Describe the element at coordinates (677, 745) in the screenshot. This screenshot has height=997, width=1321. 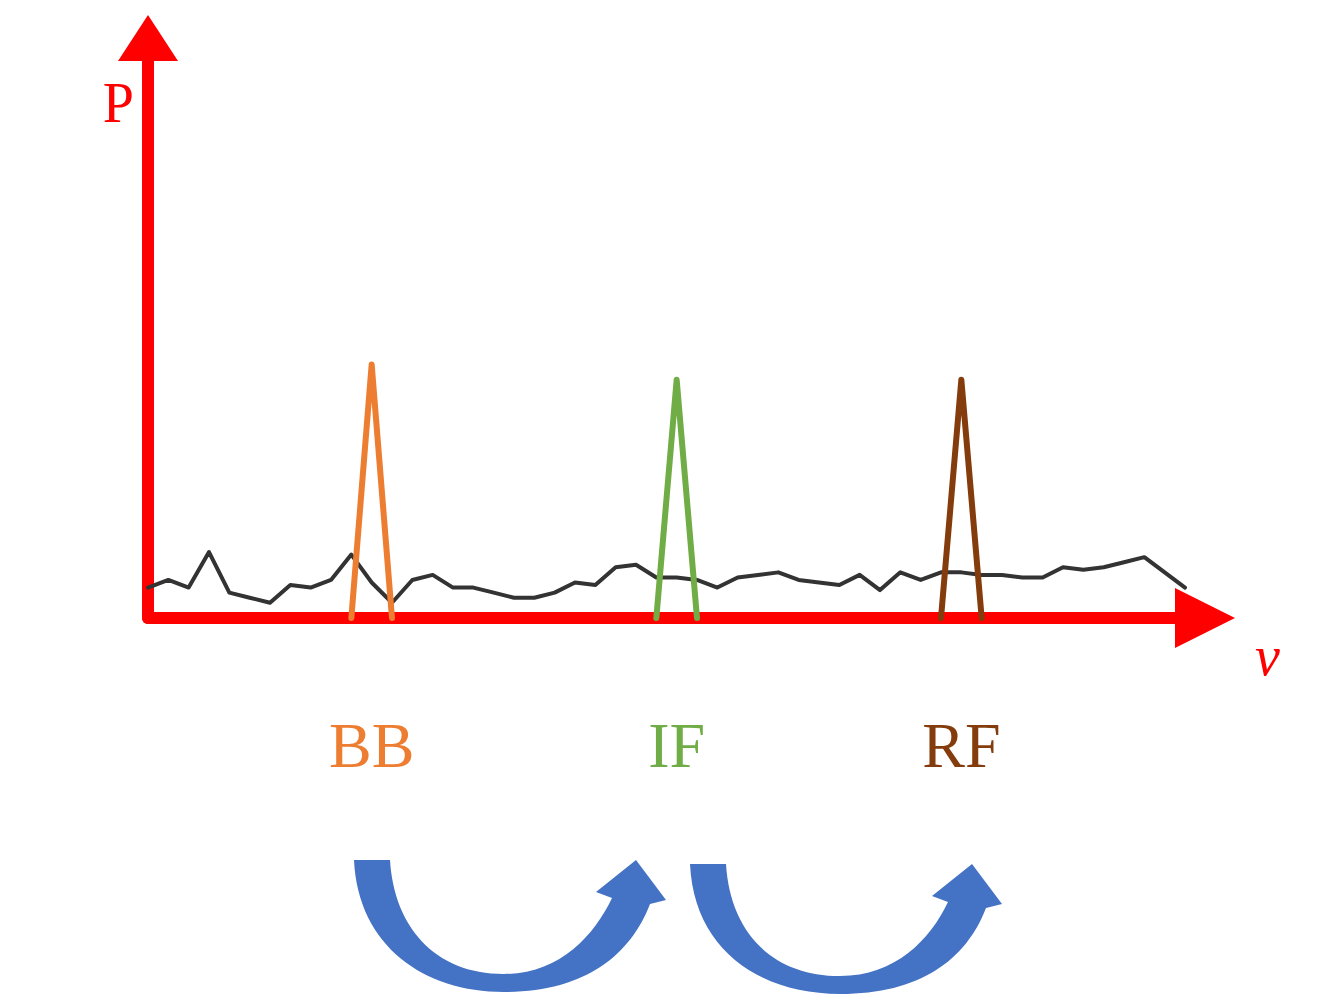
I see `series-label: IF` at that location.